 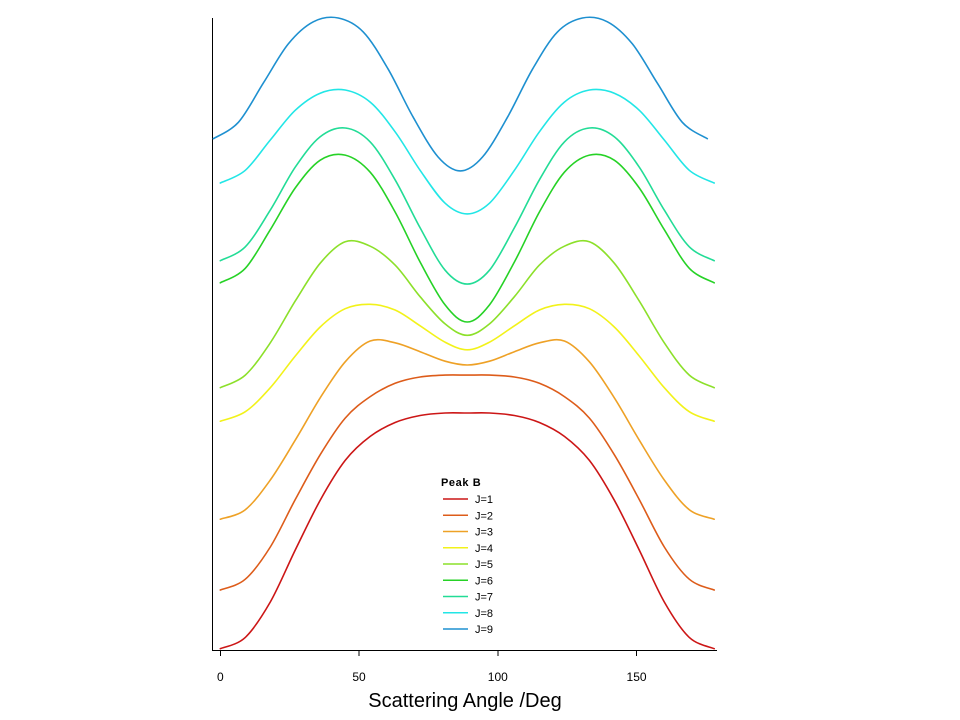 I want to click on legend-entry-j2: J=2, so click(x=468, y=516).